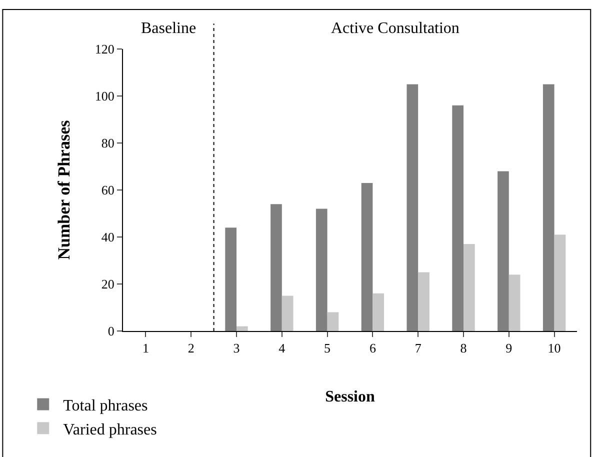 The height and width of the screenshot is (457, 595). What do you see at coordinates (509, 348) in the screenshot?
I see `x-tick-label: 9` at bounding box center [509, 348].